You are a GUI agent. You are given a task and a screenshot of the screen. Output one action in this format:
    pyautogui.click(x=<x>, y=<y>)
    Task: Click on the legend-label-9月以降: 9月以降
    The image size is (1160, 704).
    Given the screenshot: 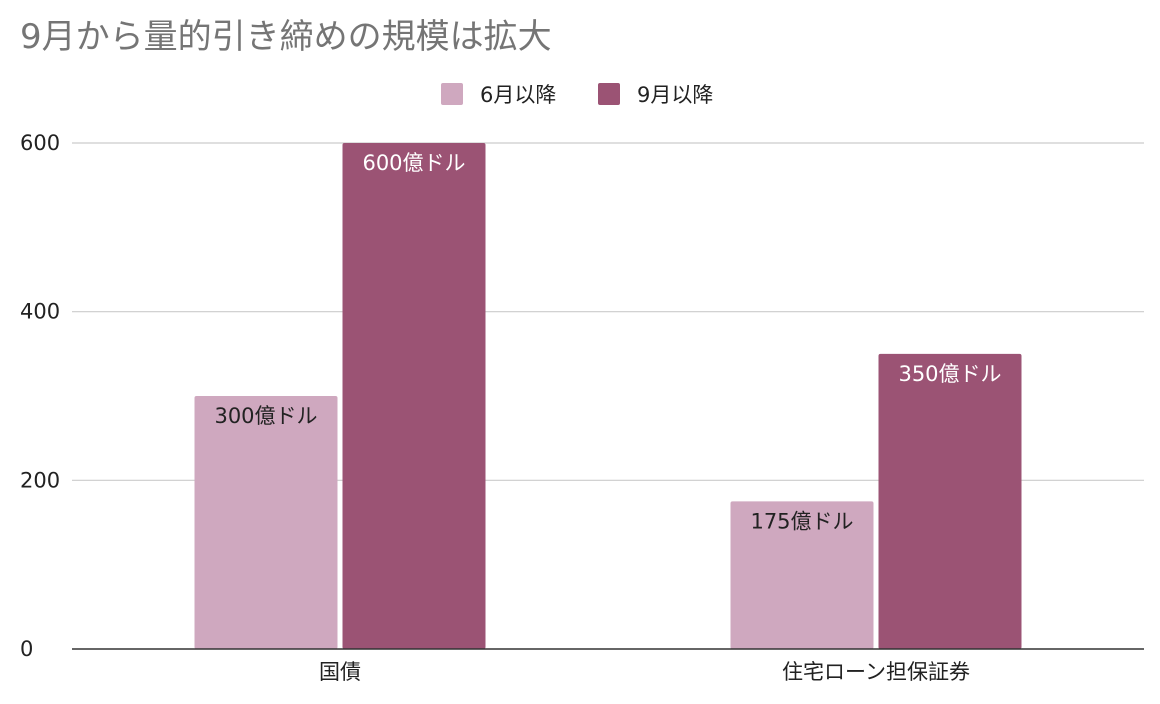 What is the action you would take?
    pyautogui.click(x=675, y=95)
    